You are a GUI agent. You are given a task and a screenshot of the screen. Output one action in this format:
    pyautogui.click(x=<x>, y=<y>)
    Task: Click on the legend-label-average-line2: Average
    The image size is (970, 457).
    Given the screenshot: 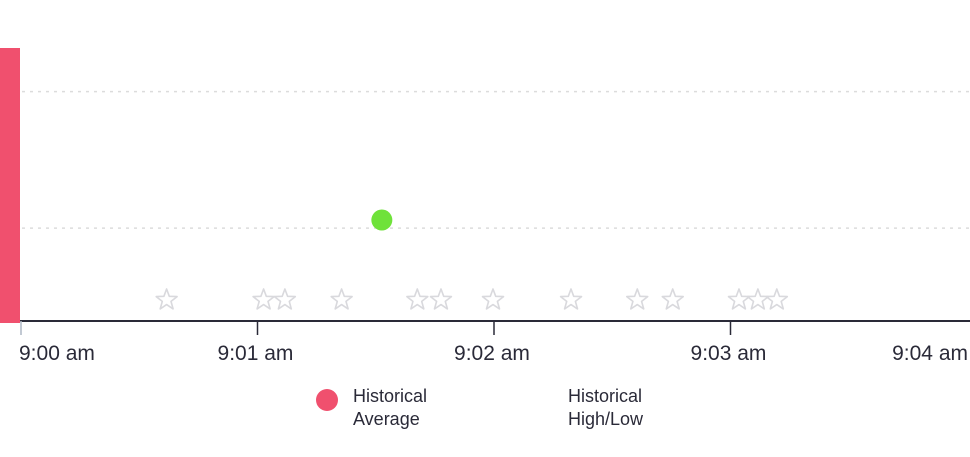 What is the action you would take?
    pyautogui.click(x=386, y=419)
    